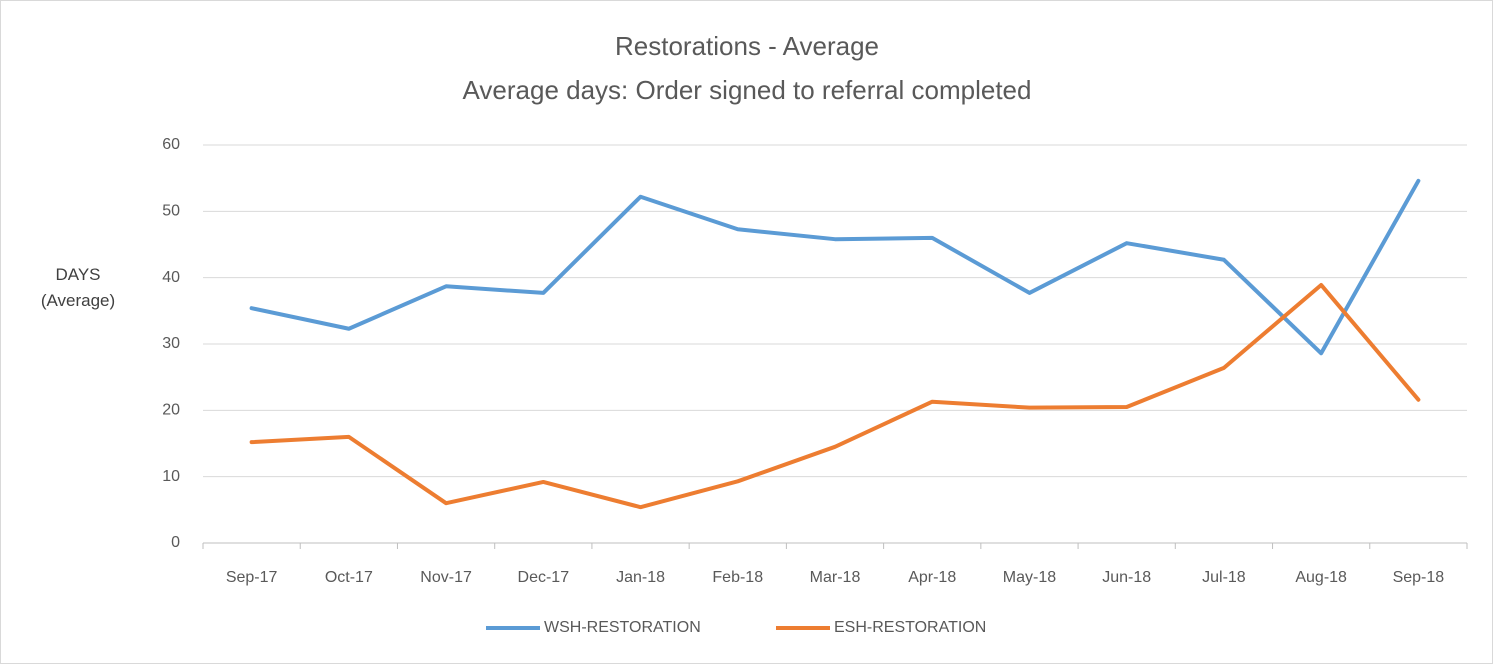  Describe the element at coordinates (171, 211) in the screenshot. I see `y-tick-label: 50` at that location.